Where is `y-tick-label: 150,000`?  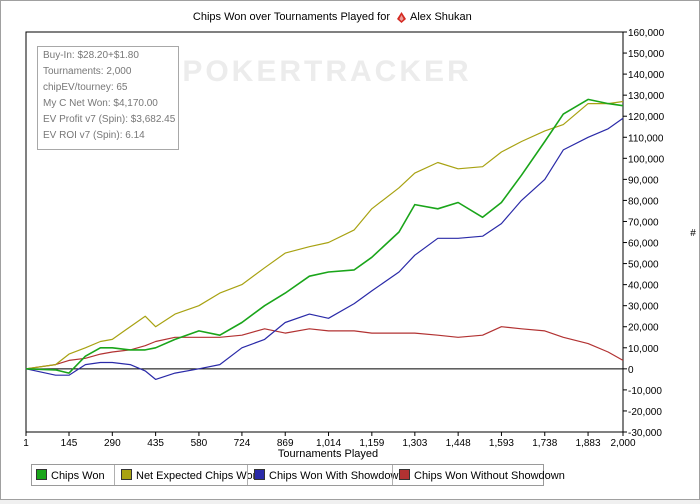
y-tick-label: 150,000 is located at coordinates (646, 54).